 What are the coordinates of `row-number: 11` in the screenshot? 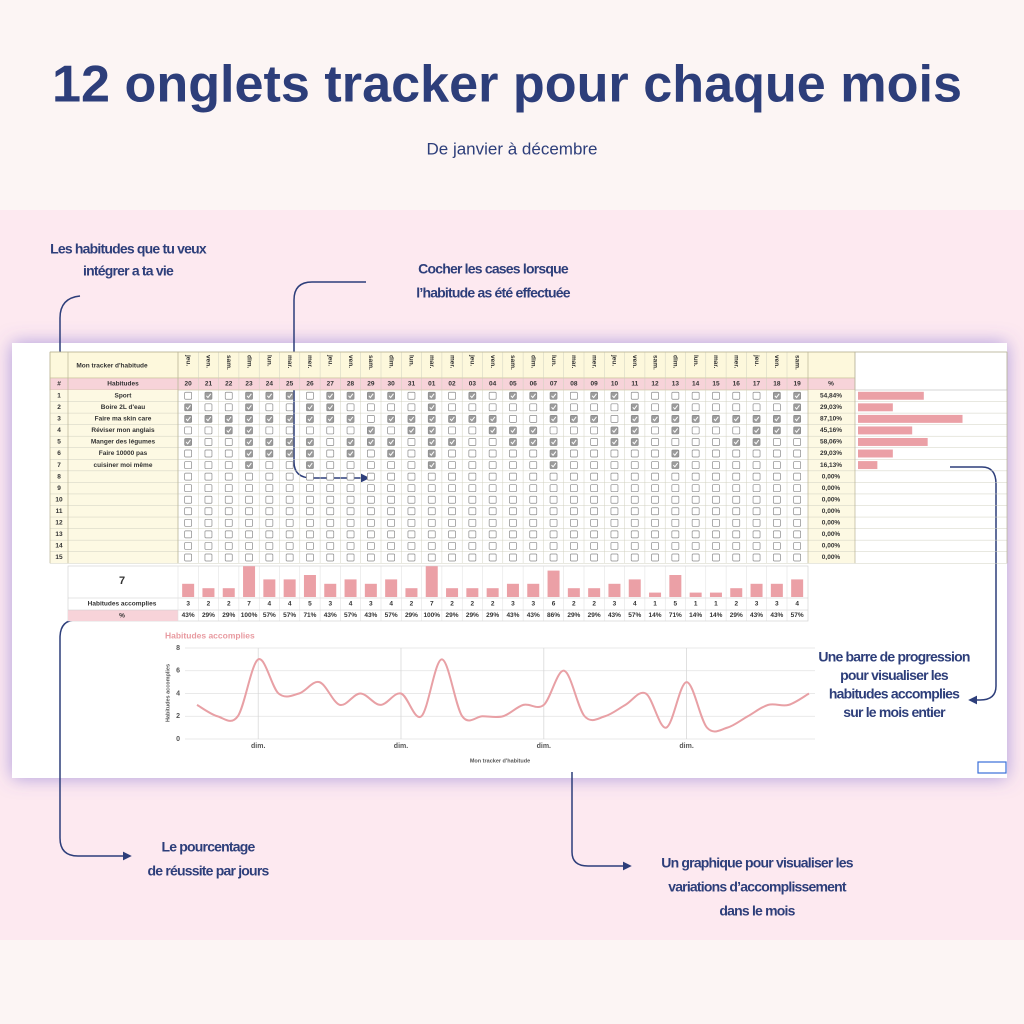 It's located at (59, 511).